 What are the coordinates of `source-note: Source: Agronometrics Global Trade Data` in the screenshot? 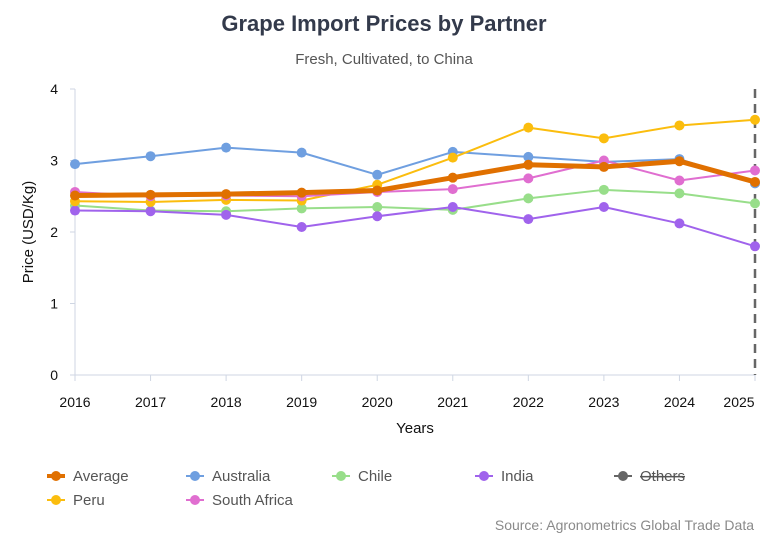 It's located at (624, 525).